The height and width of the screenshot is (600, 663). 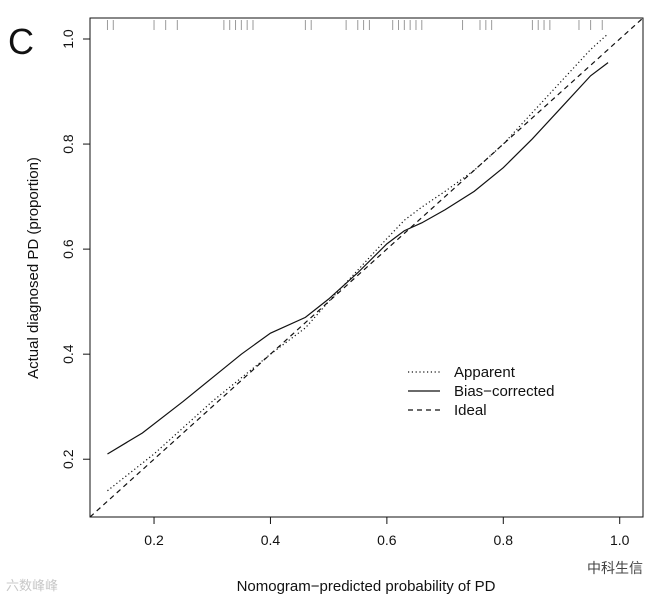 I want to click on x-tick-label: 1.0, so click(x=620, y=540).